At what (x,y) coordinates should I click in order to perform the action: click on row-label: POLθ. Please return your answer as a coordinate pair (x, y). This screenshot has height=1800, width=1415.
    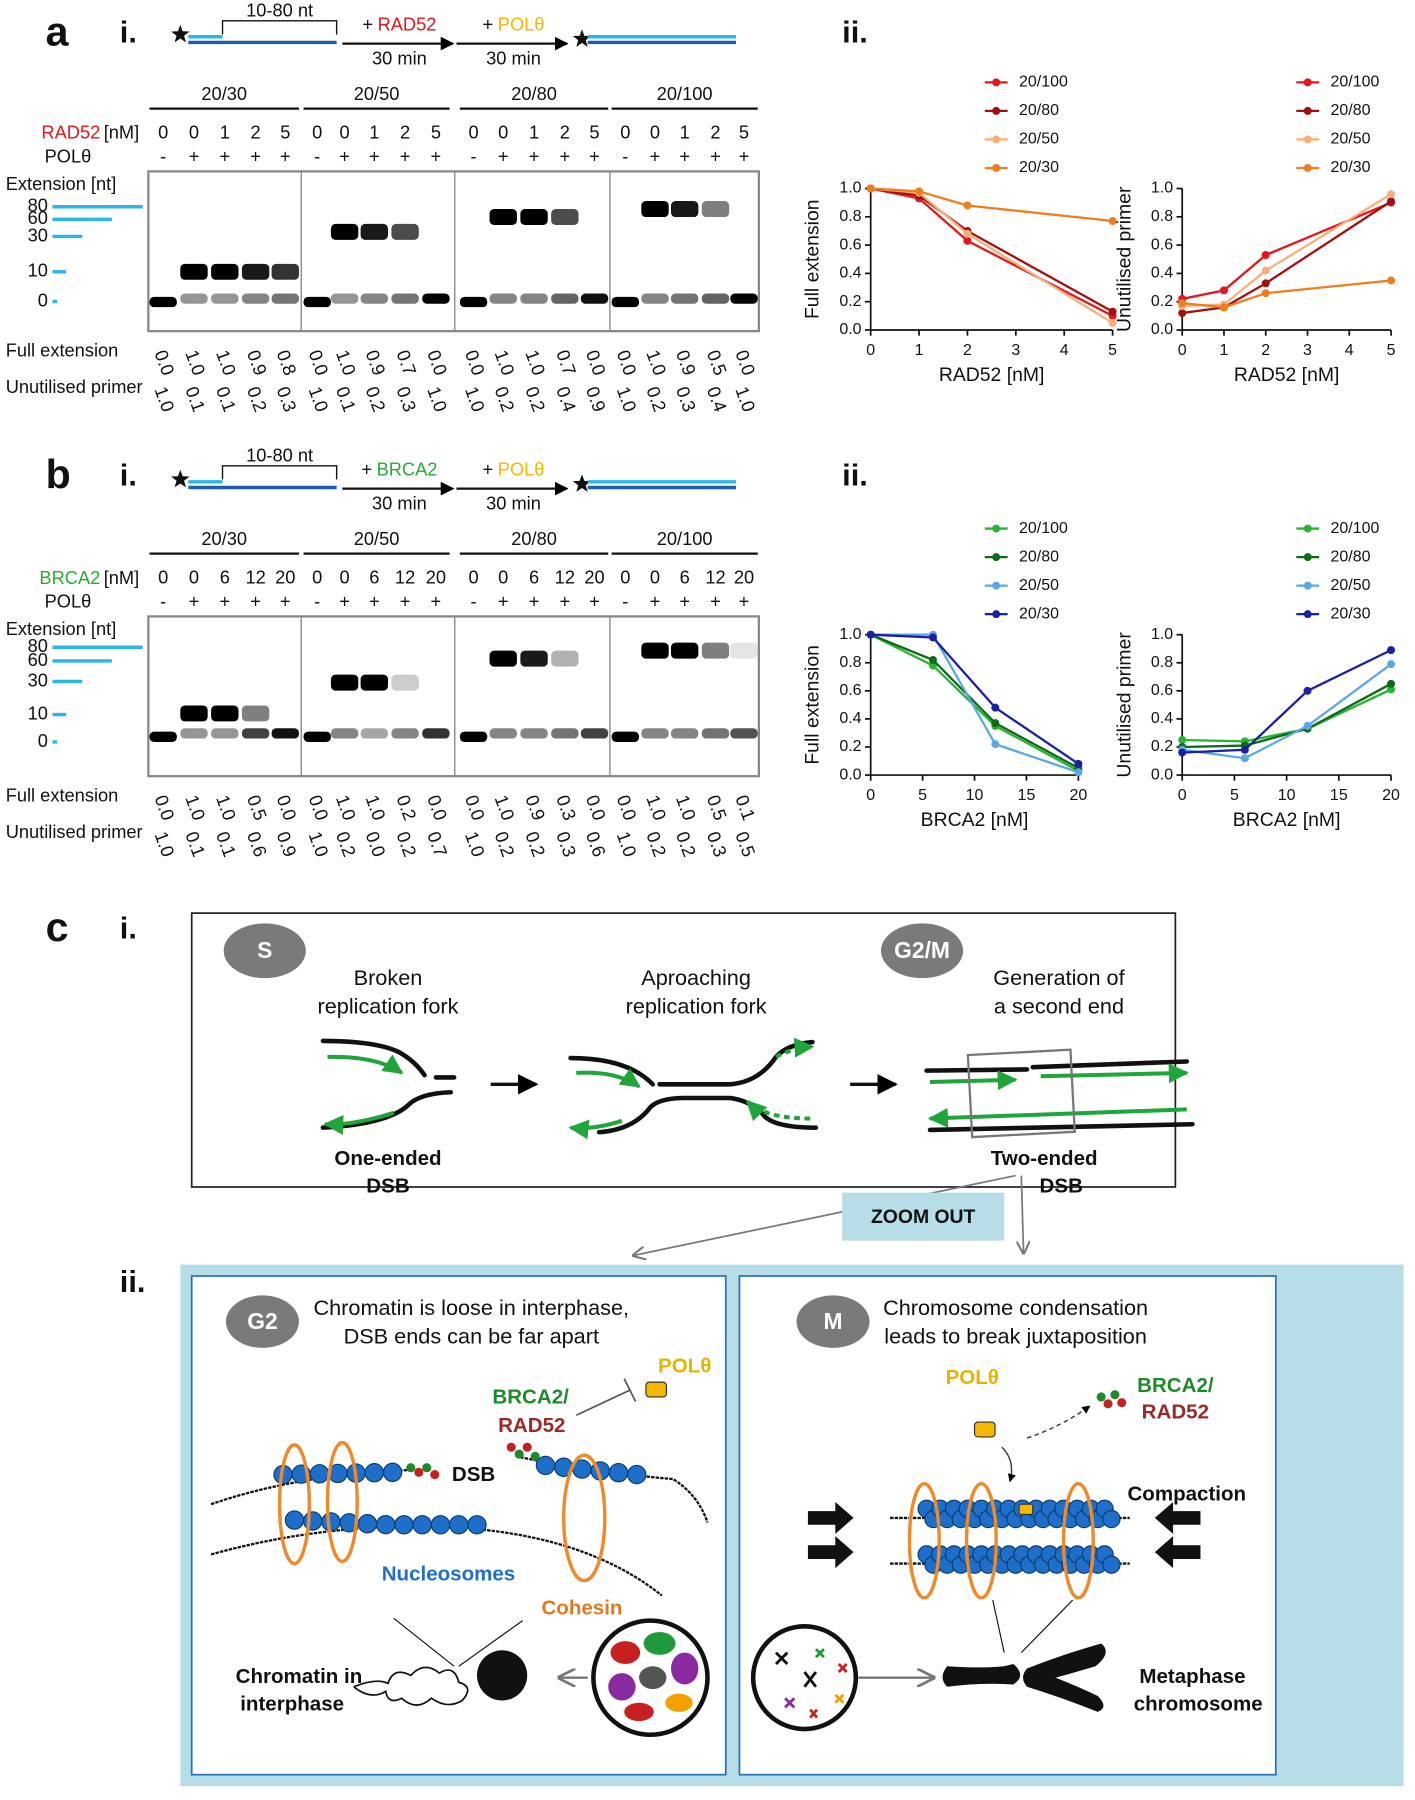
    Looking at the image, I should click on (68, 601).